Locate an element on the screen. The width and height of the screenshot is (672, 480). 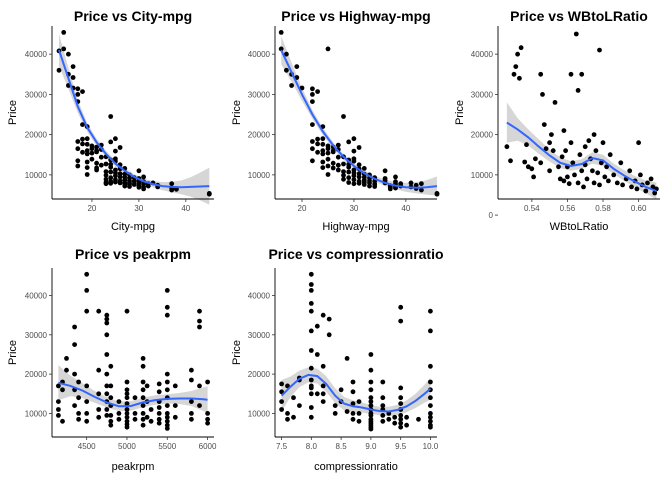
x-tick-label: 0.58 is located at coordinates (603, 208).